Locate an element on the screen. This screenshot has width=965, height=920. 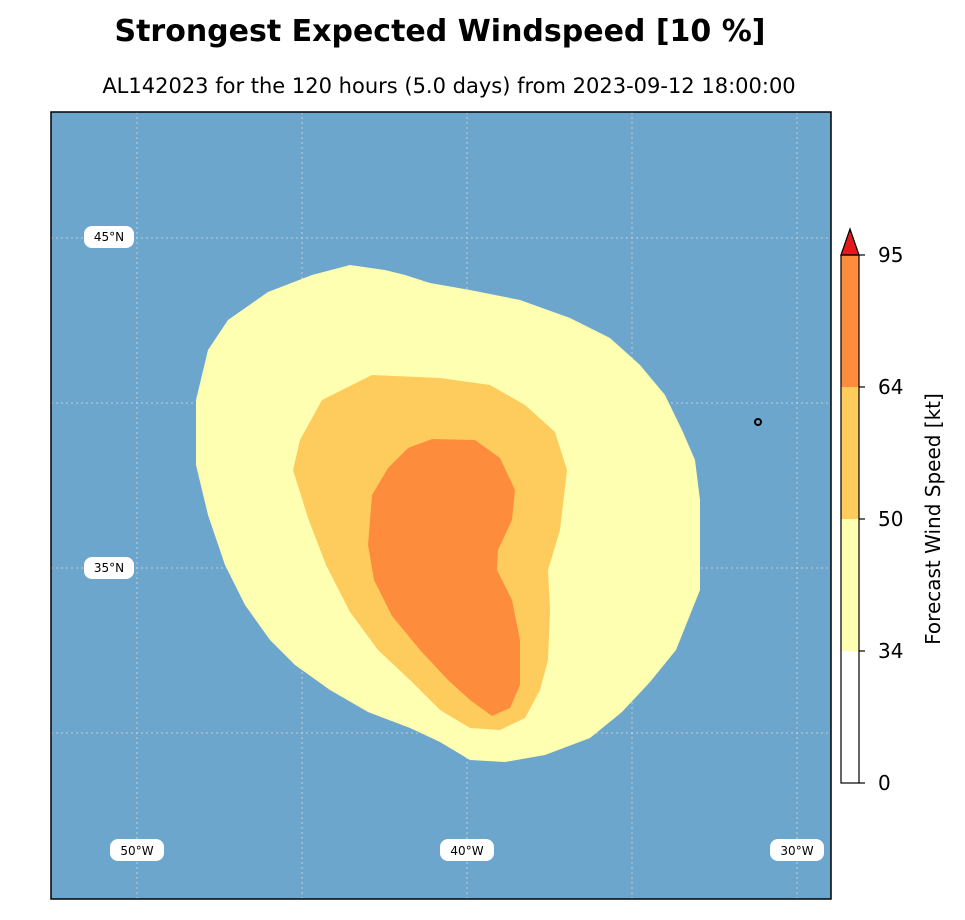
svg-text: 30°W is located at coordinates (796, 851).